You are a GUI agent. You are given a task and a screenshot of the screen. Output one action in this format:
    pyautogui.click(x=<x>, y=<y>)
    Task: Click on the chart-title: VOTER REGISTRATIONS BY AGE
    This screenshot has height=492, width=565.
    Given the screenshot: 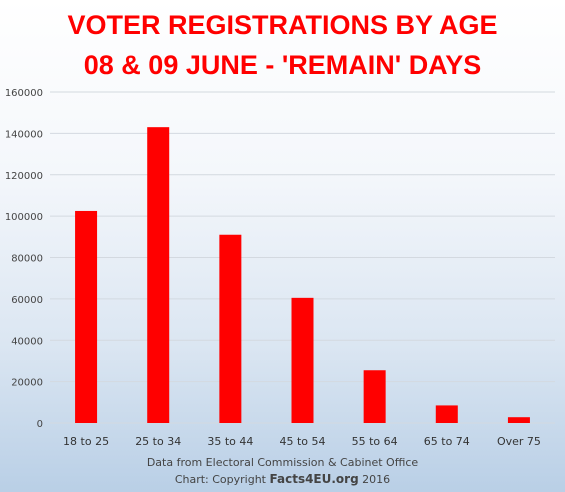 What is the action you would take?
    pyautogui.click(x=282, y=25)
    